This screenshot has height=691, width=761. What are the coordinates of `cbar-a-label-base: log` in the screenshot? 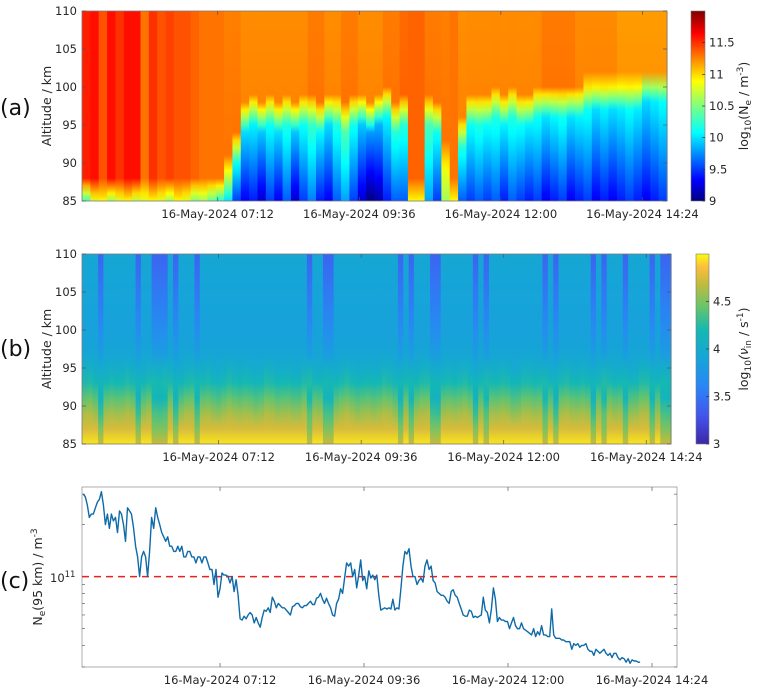 It's located at (743, 140).